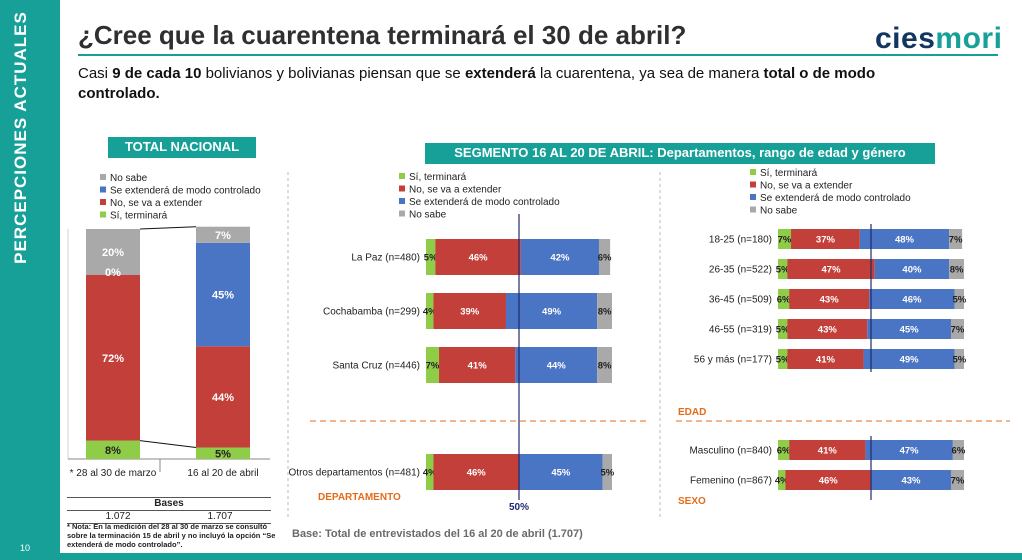  I want to click on legend-departamentos-label: No, se va a extender, so click(455, 190).